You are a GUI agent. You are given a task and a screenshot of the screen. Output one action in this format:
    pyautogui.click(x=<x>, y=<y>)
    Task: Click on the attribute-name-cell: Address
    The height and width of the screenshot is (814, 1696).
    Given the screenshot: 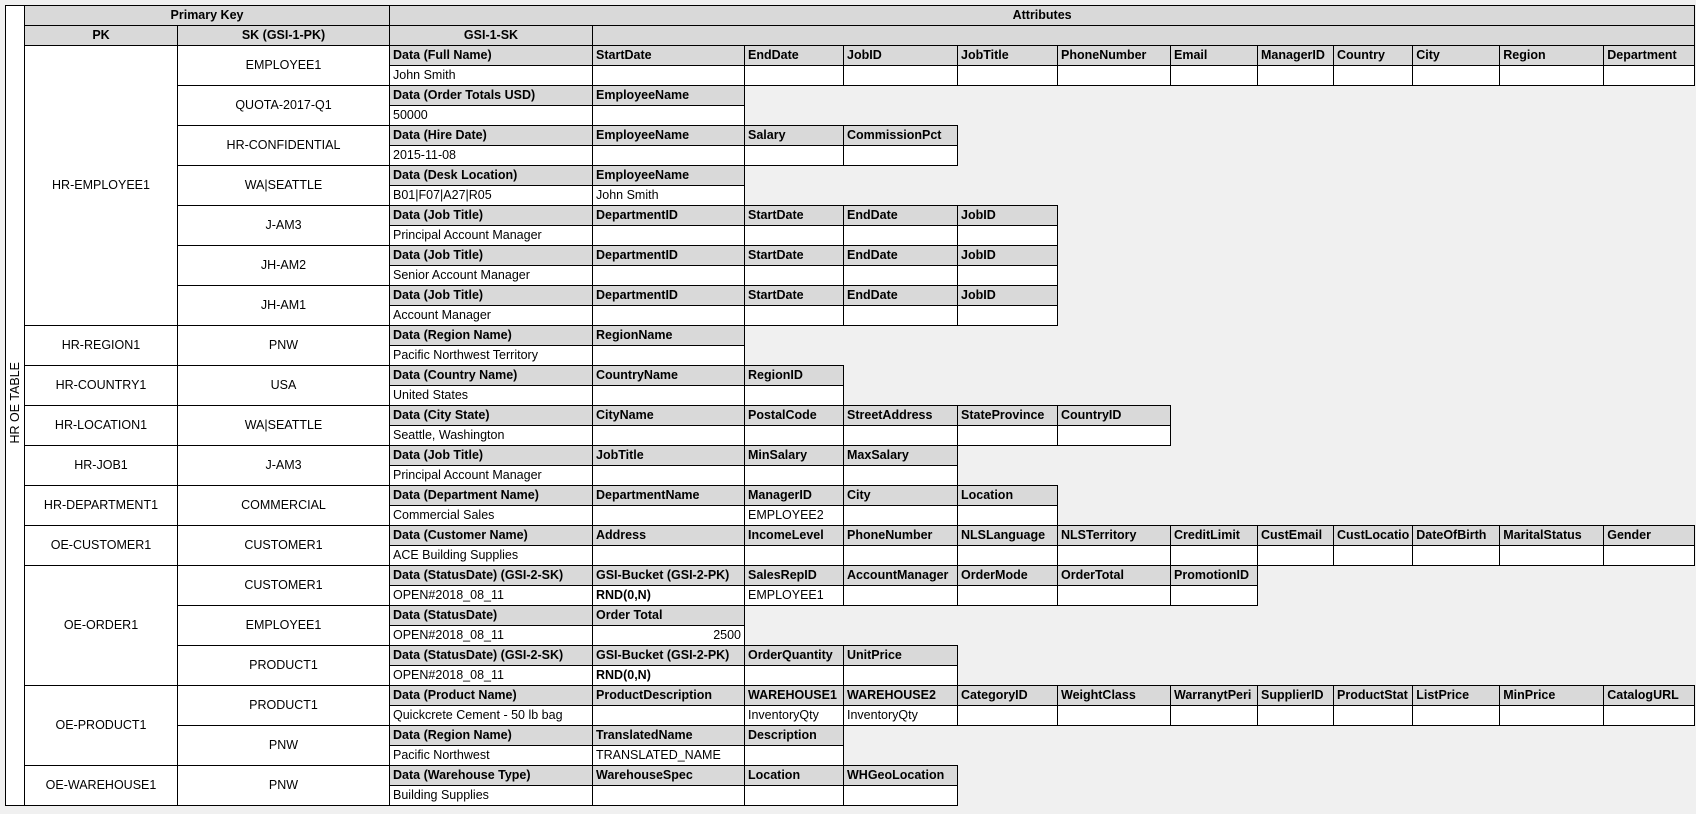 What is the action you would take?
    pyautogui.click(x=668, y=535)
    